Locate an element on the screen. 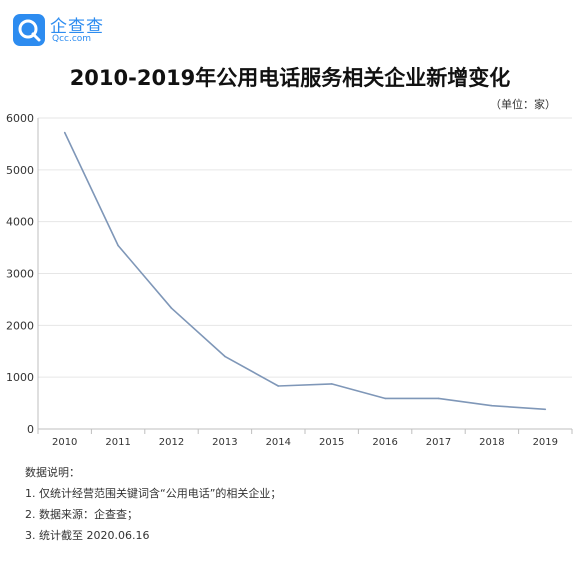  logo-name: 企查查 is located at coordinates (77, 27).